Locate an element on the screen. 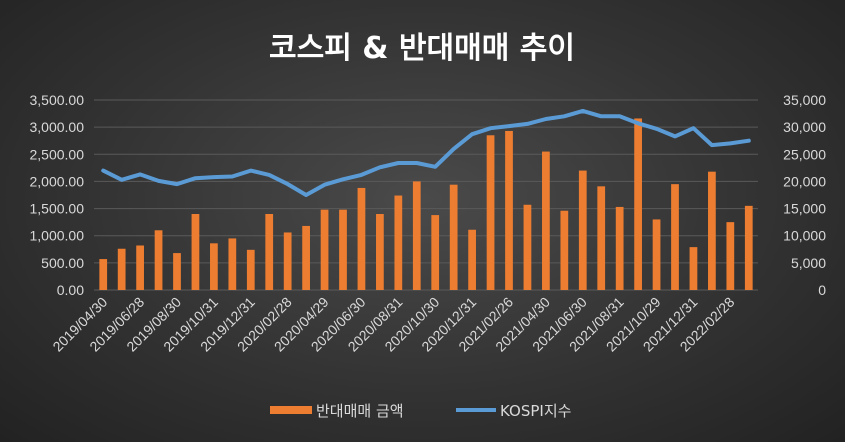 The height and width of the screenshot is (442, 845). y-left-tick-label: 0.00 is located at coordinates (70, 290).